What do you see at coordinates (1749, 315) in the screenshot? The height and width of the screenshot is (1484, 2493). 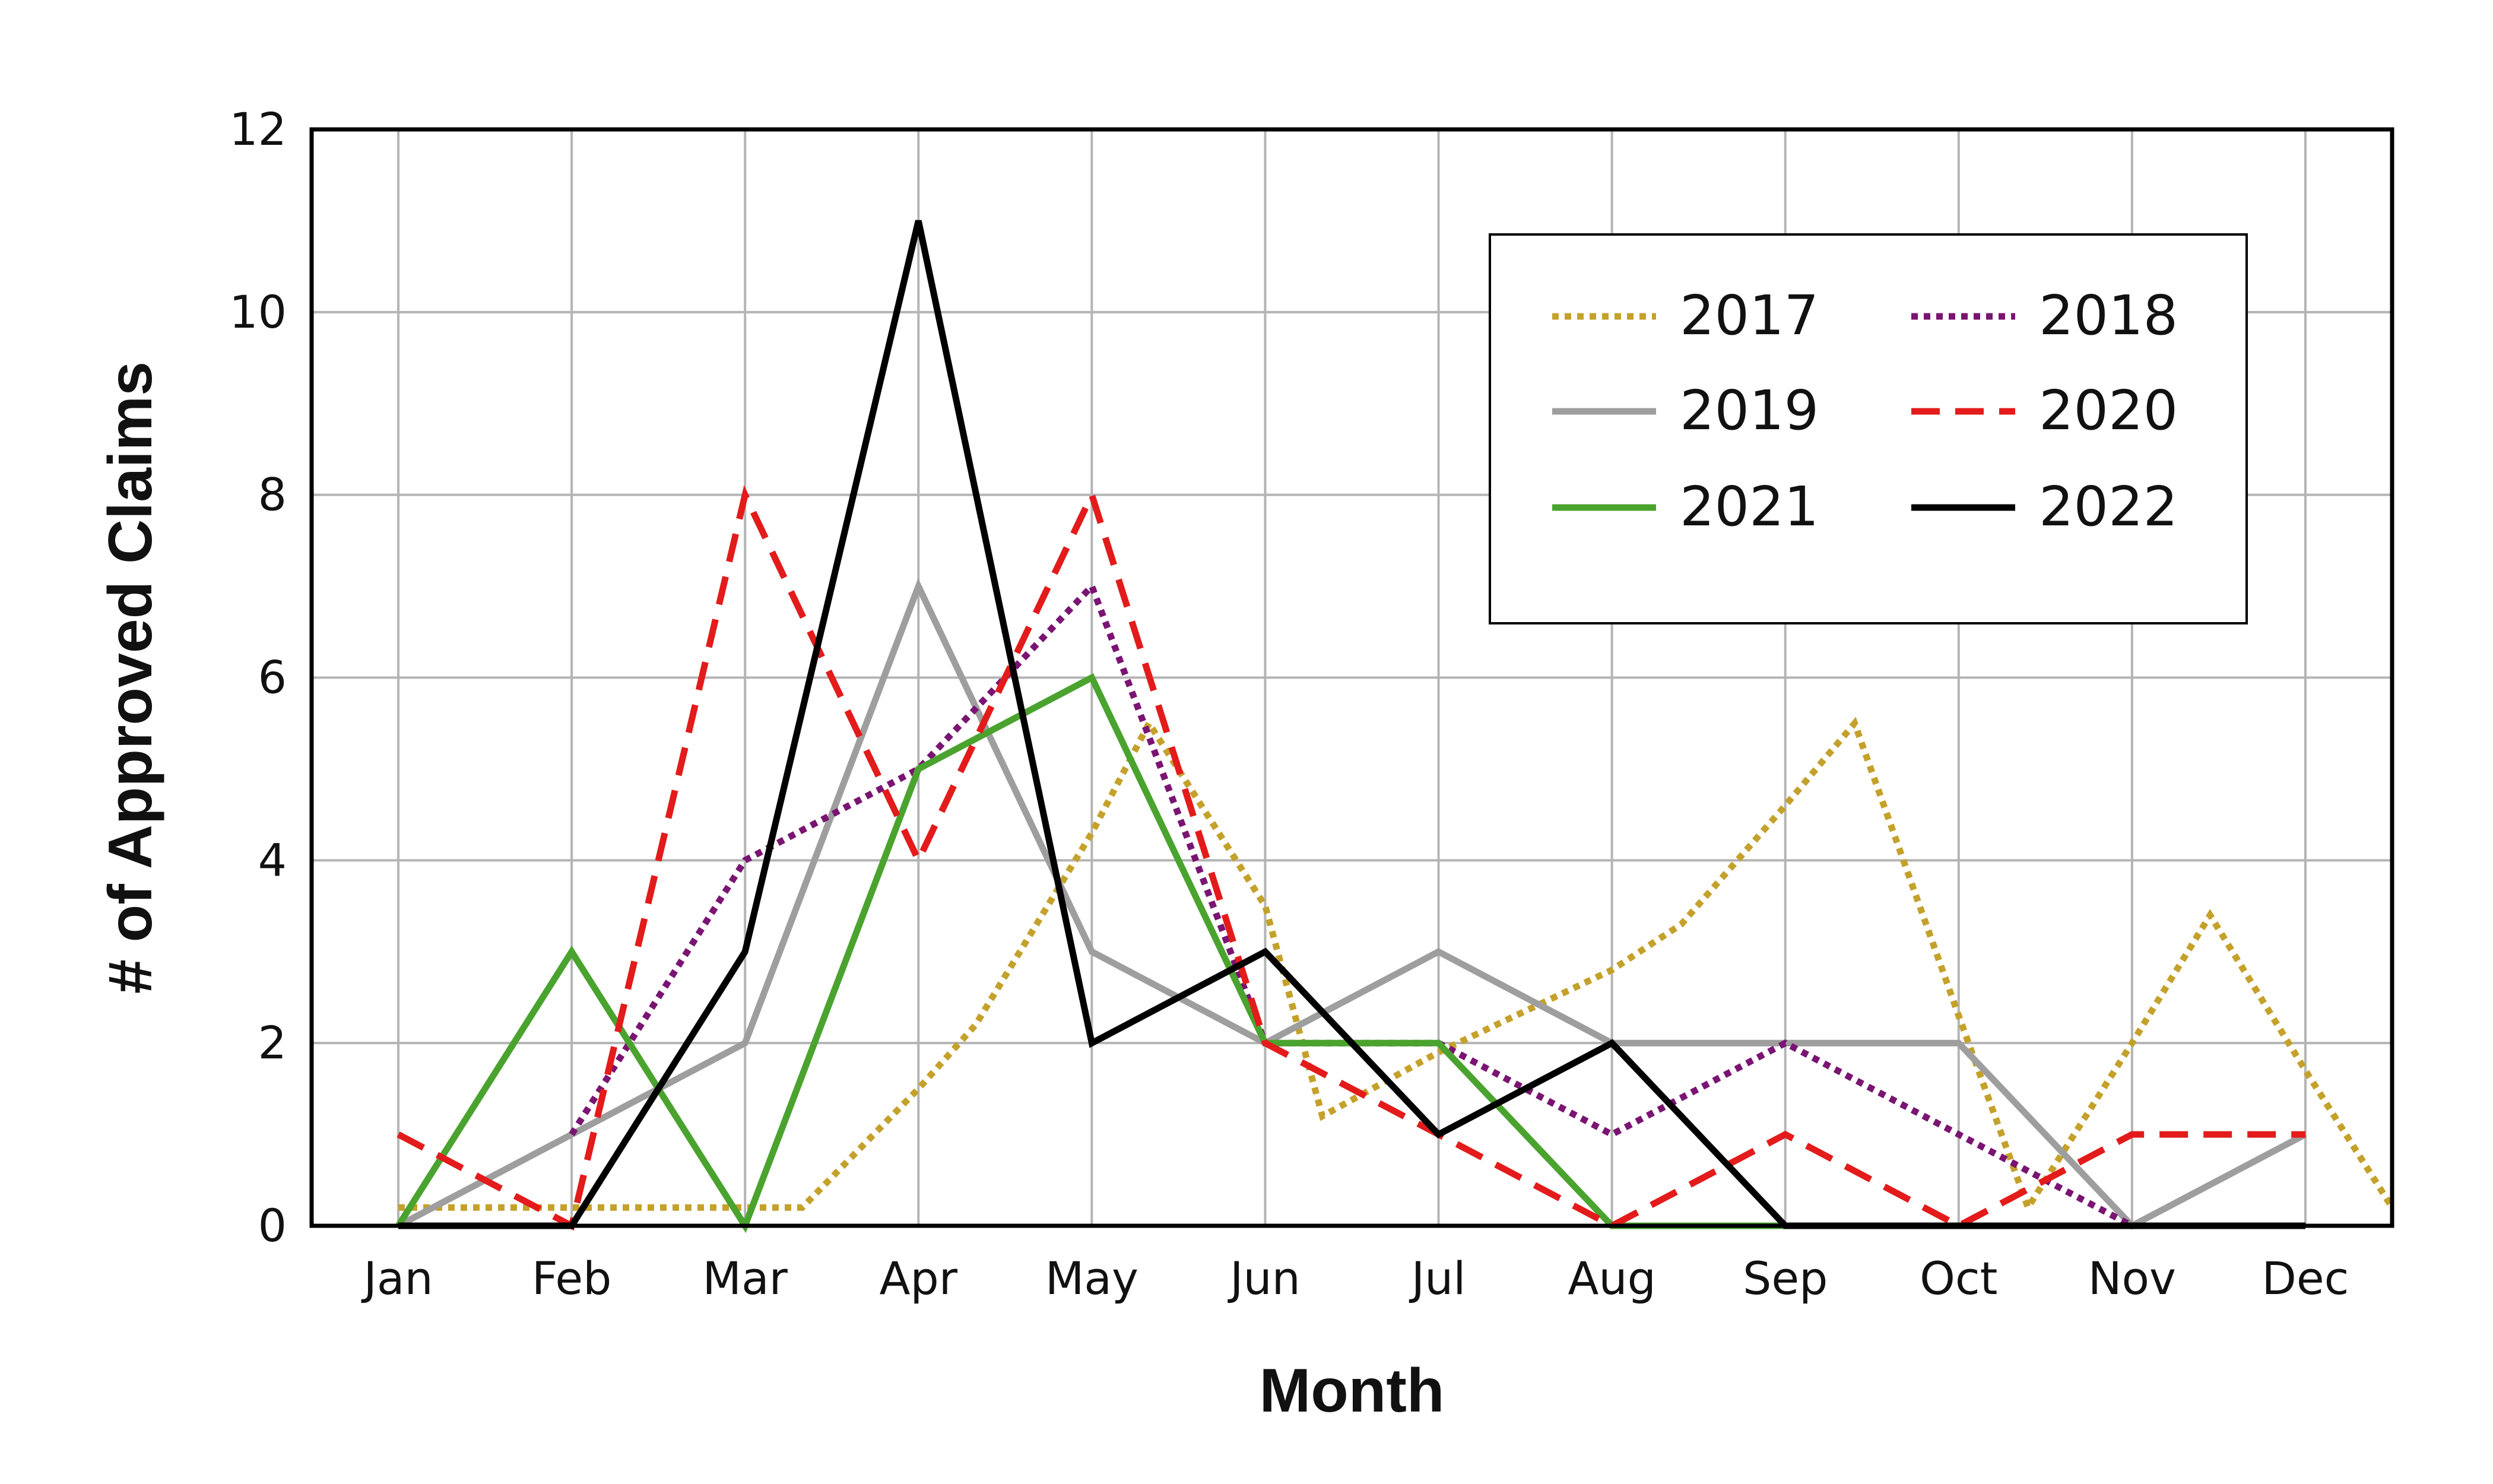 I see `legend-label-2017: 2017` at bounding box center [1749, 315].